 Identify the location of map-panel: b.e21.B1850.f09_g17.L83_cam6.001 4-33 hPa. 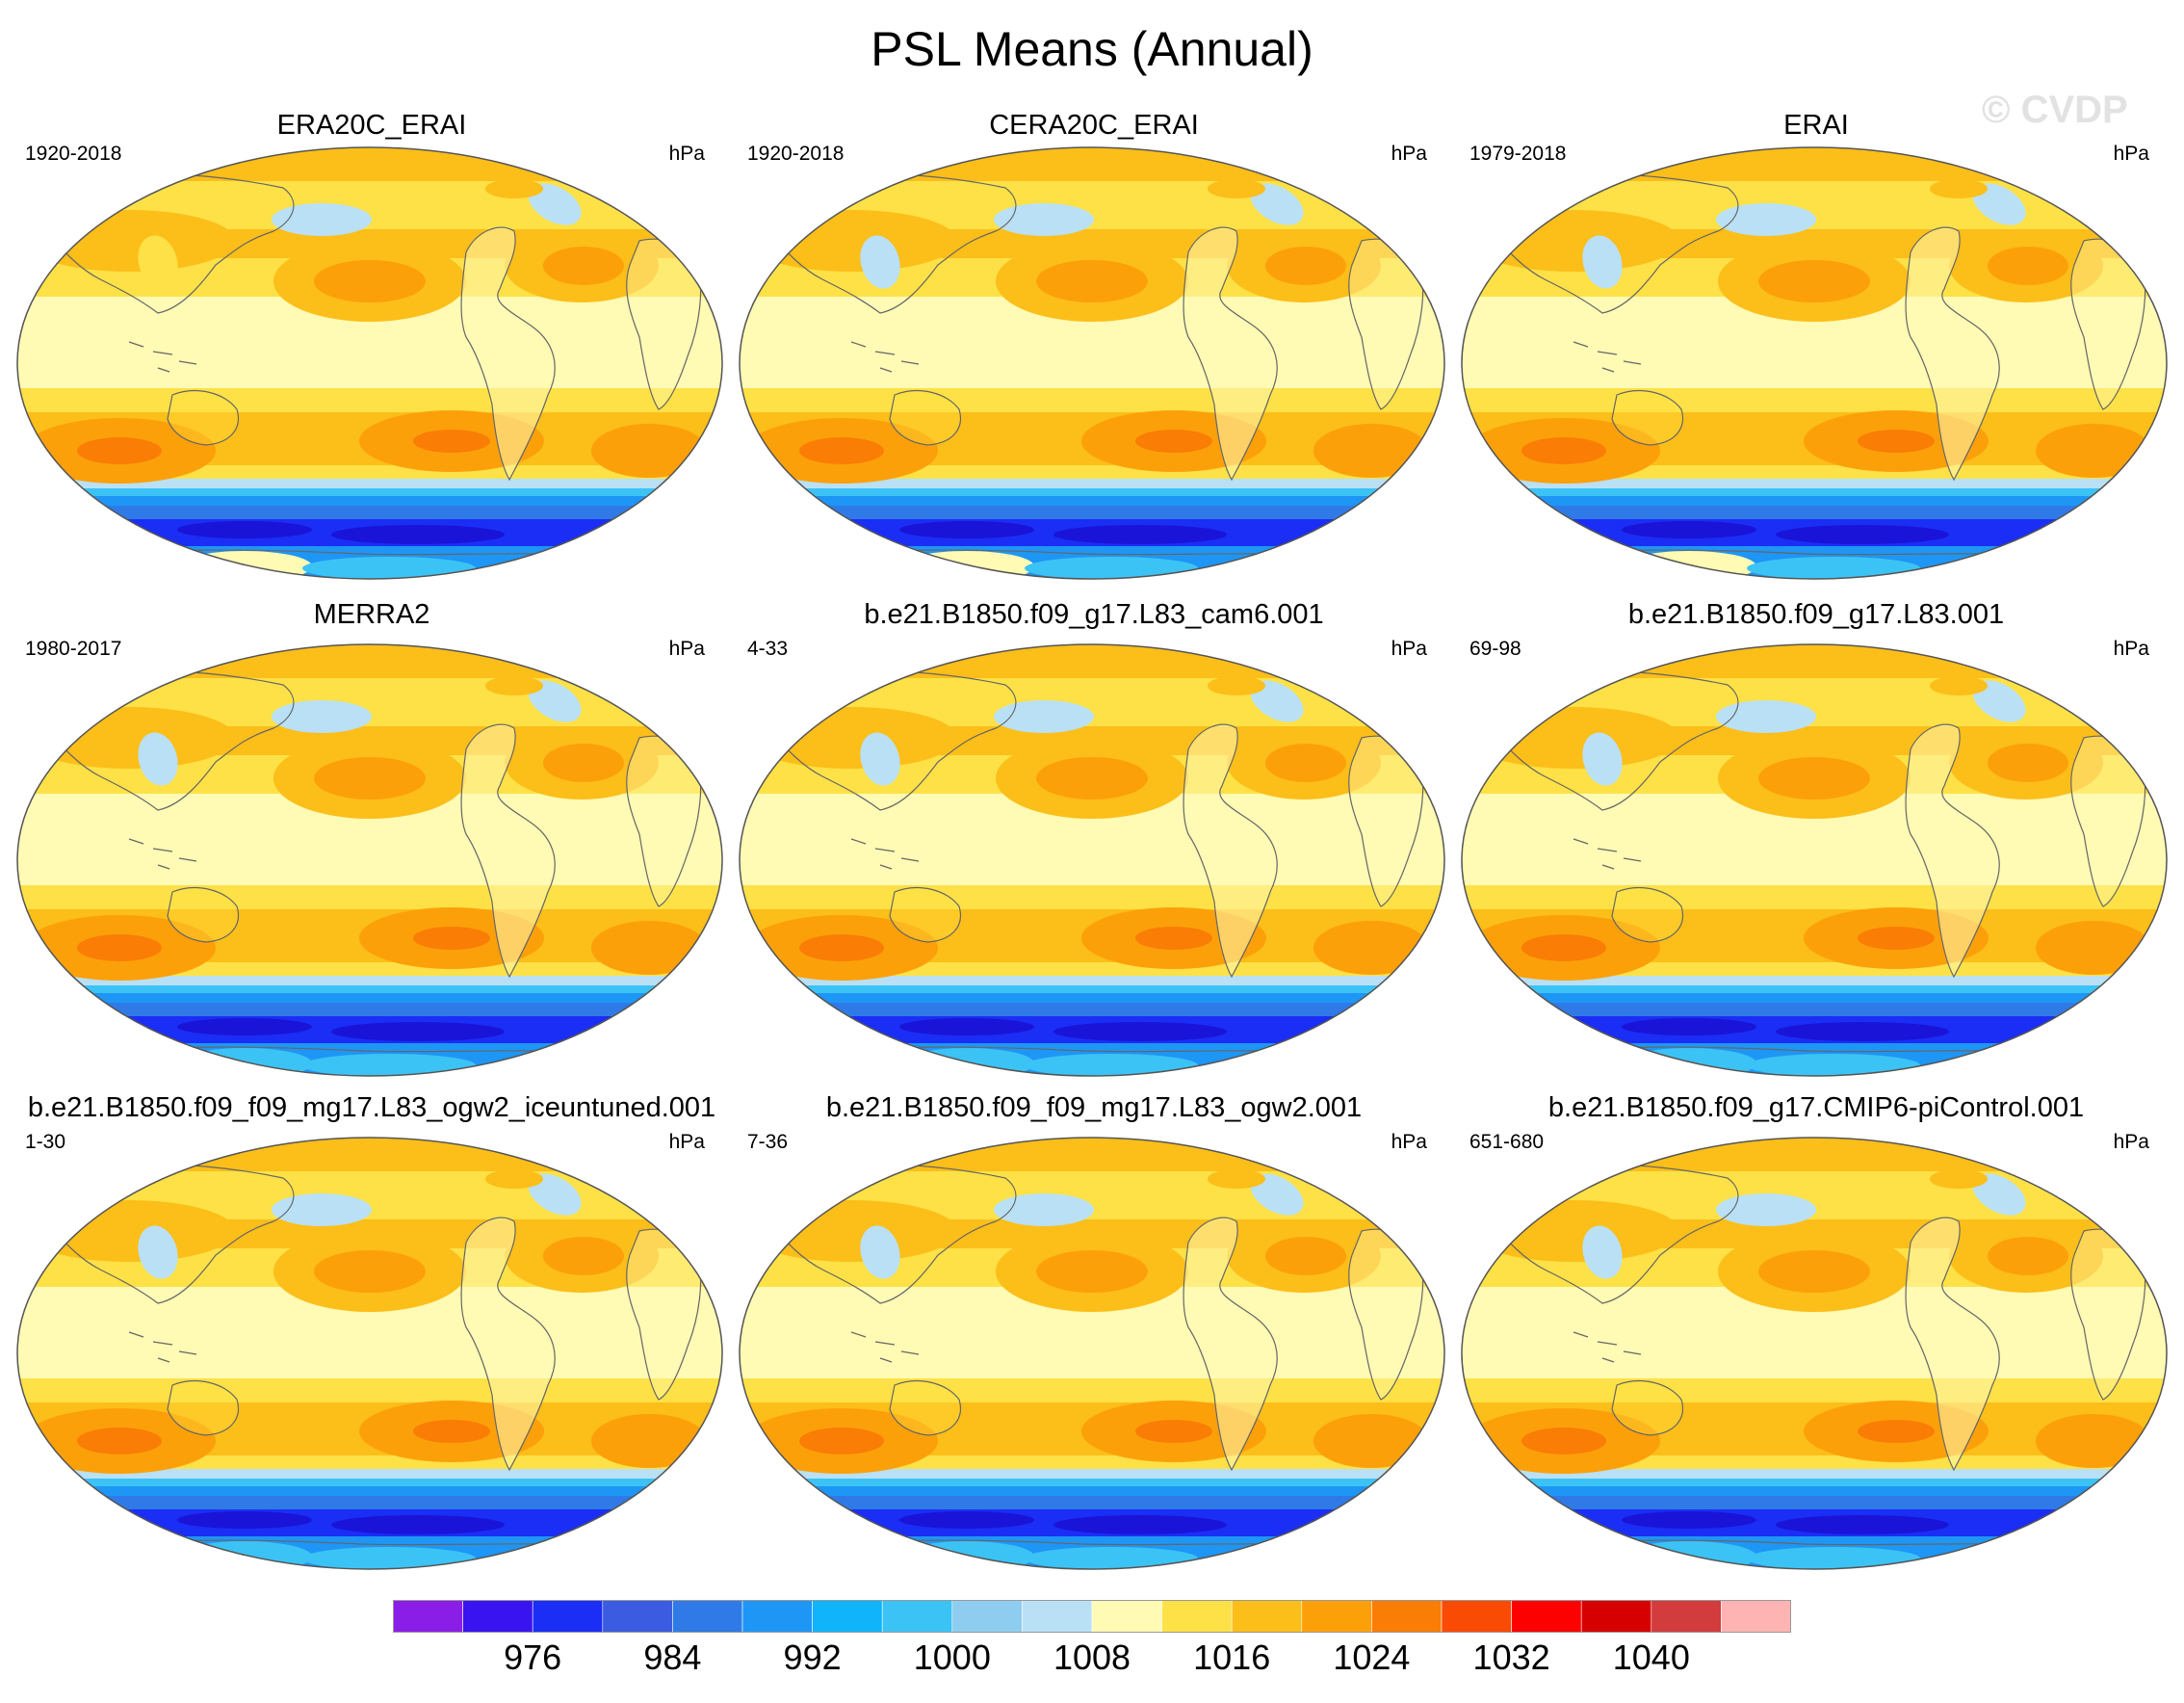
(1094, 840).